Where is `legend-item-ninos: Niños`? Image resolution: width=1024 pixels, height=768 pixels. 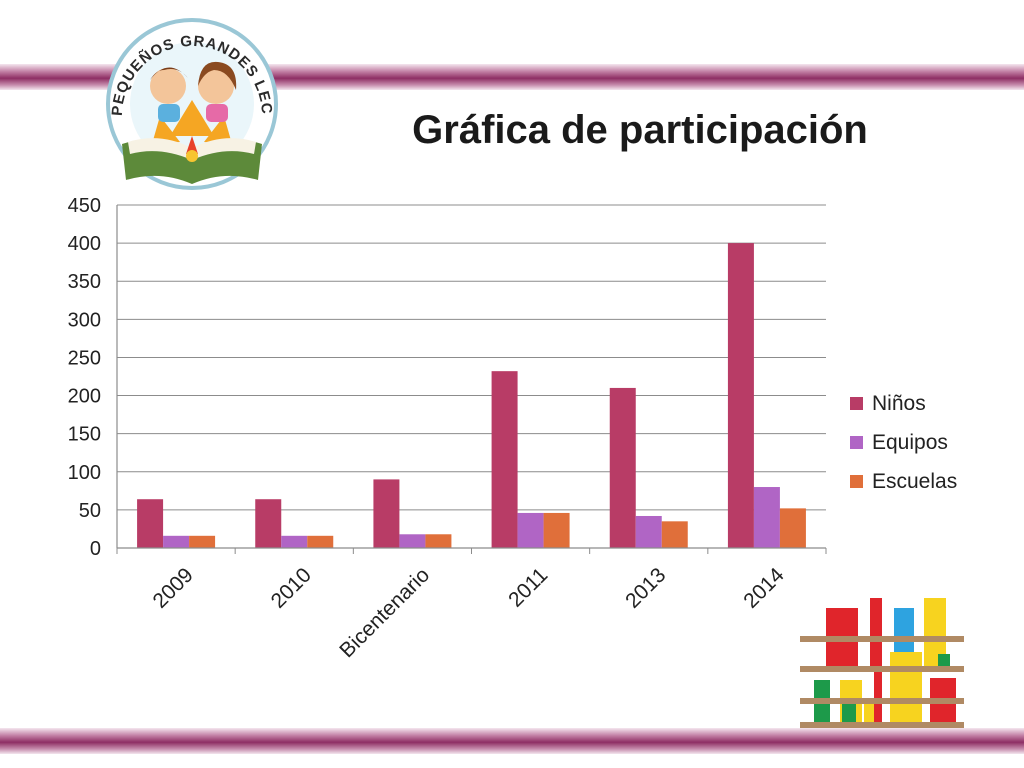
legend-item-ninos: Niños is located at coordinates (903, 403).